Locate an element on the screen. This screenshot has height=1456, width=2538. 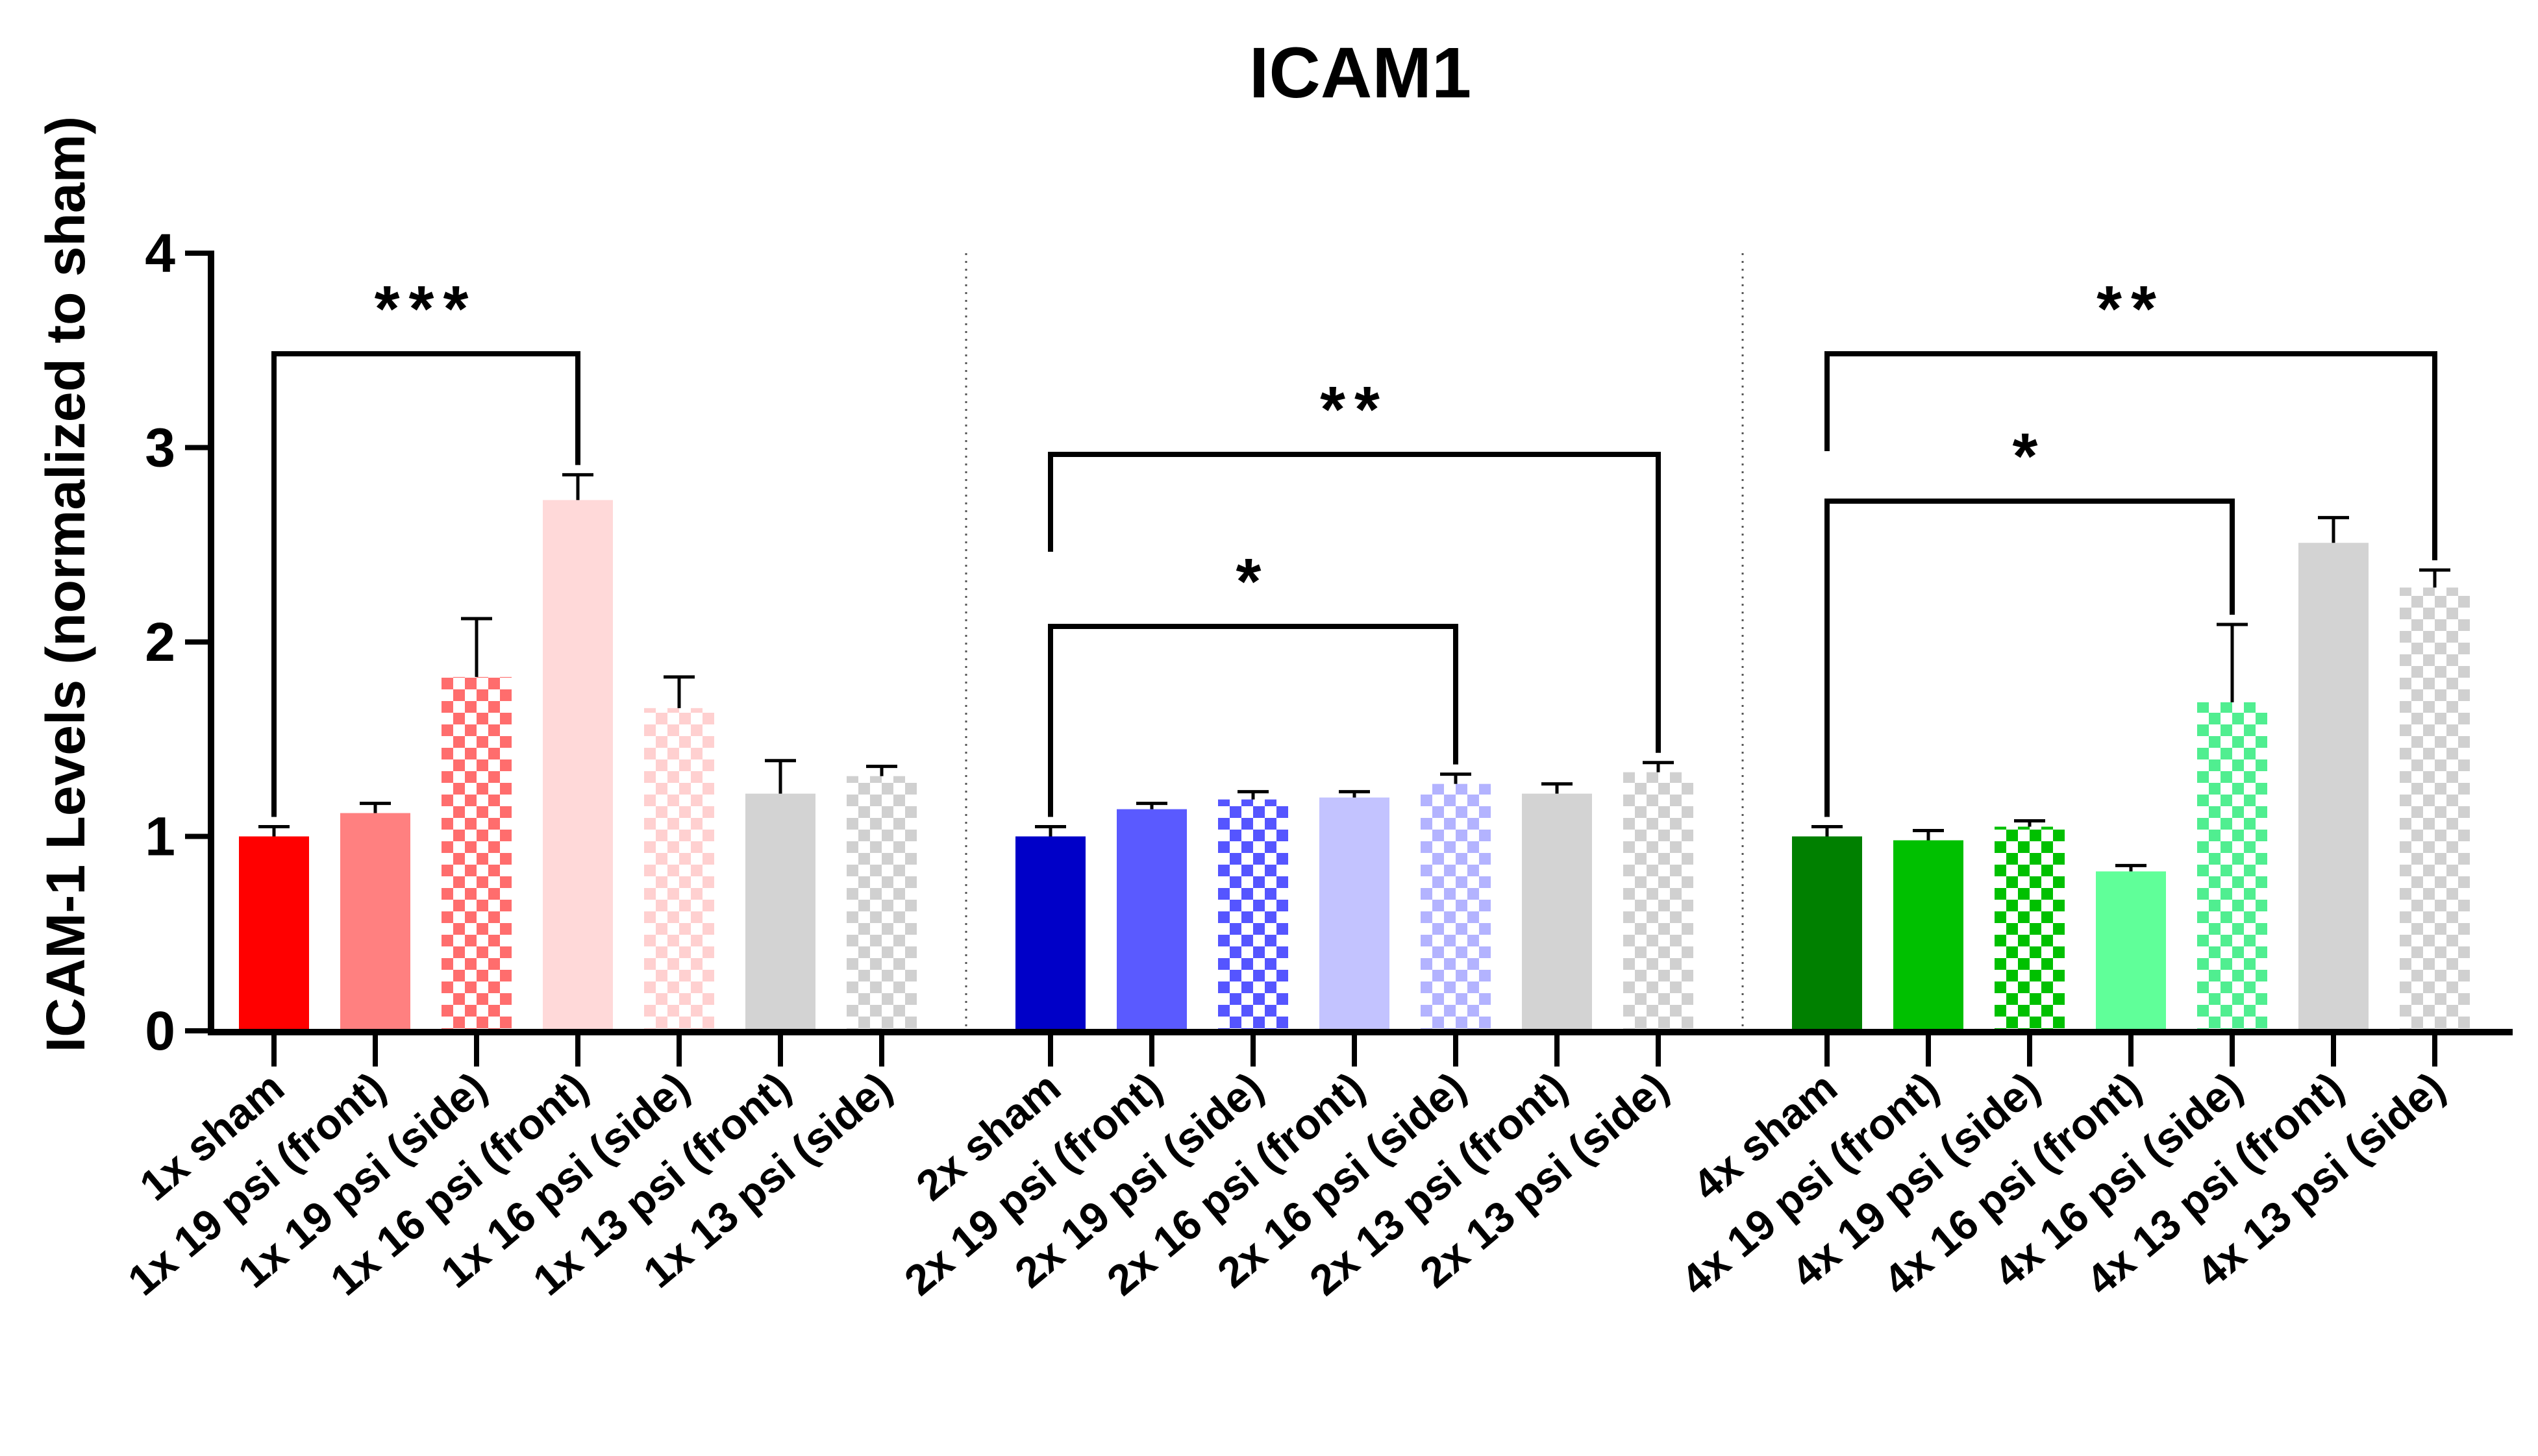
significance-label: *** is located at coordinates (426, 309).